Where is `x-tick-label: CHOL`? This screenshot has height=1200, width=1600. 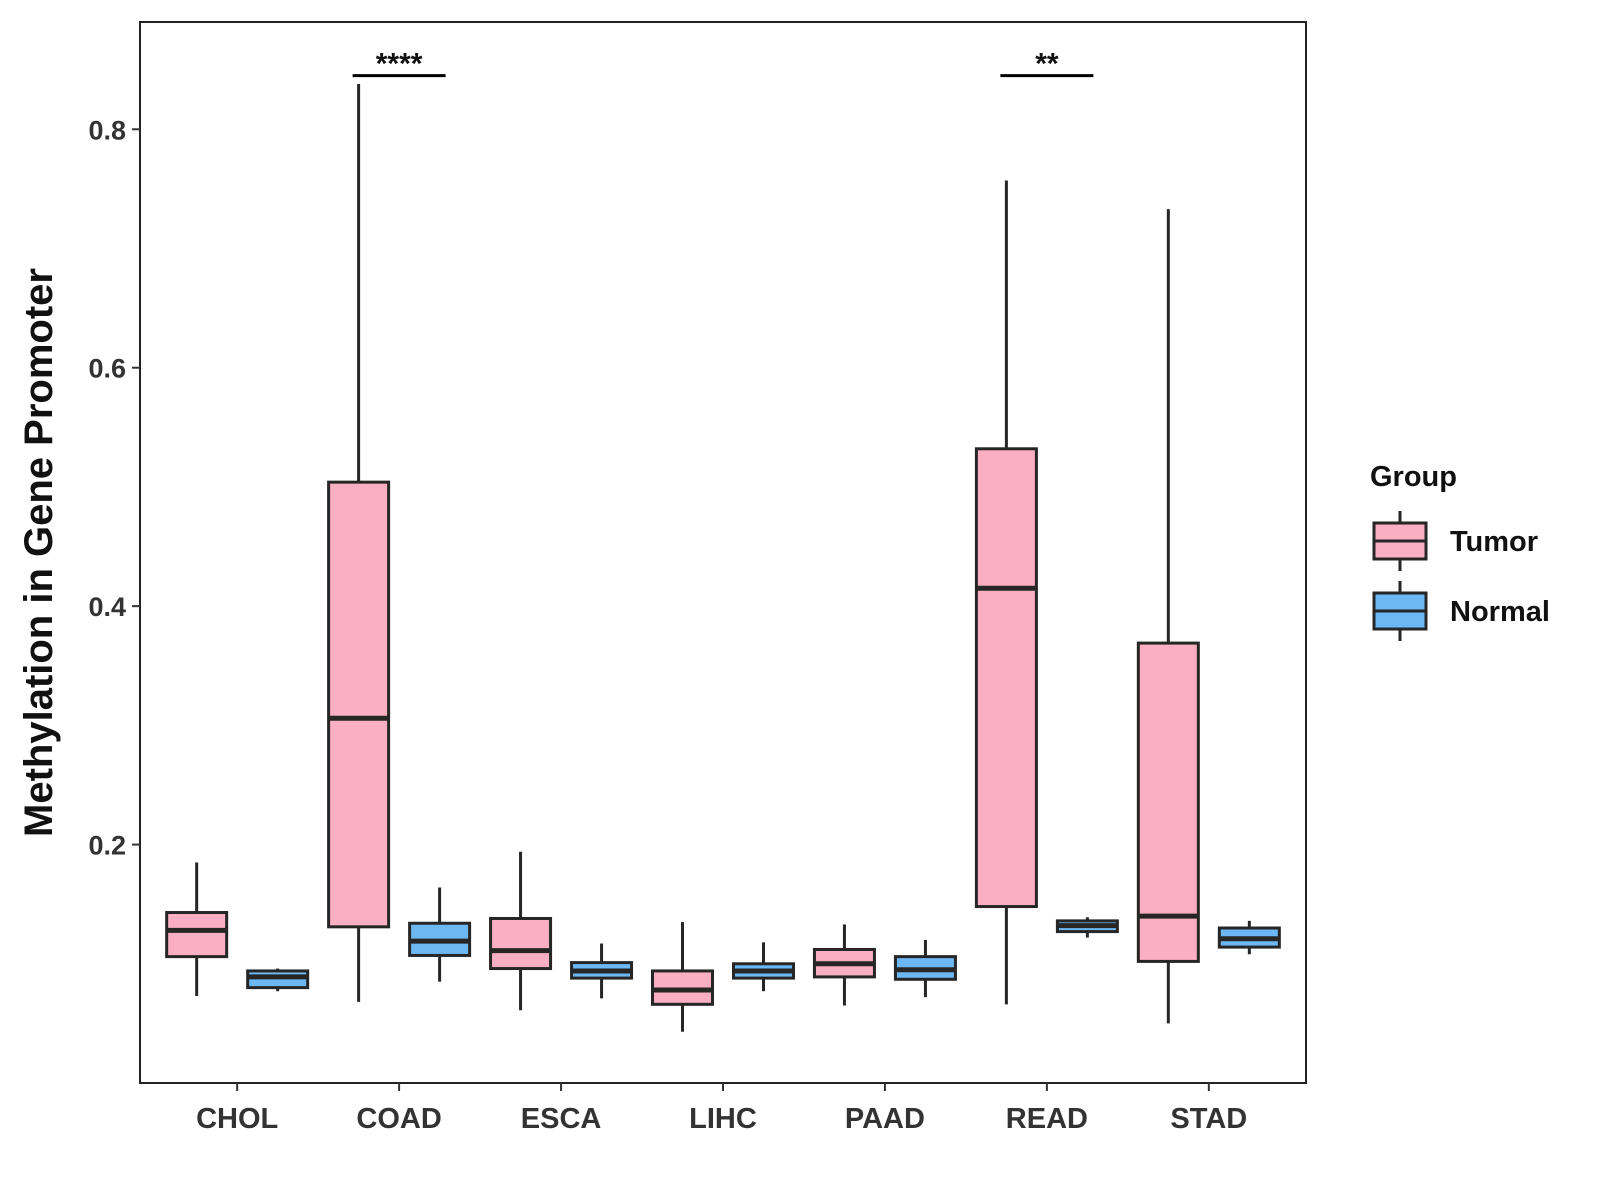 x-tick-label: CHOL is located at coordinates (237, 1119).